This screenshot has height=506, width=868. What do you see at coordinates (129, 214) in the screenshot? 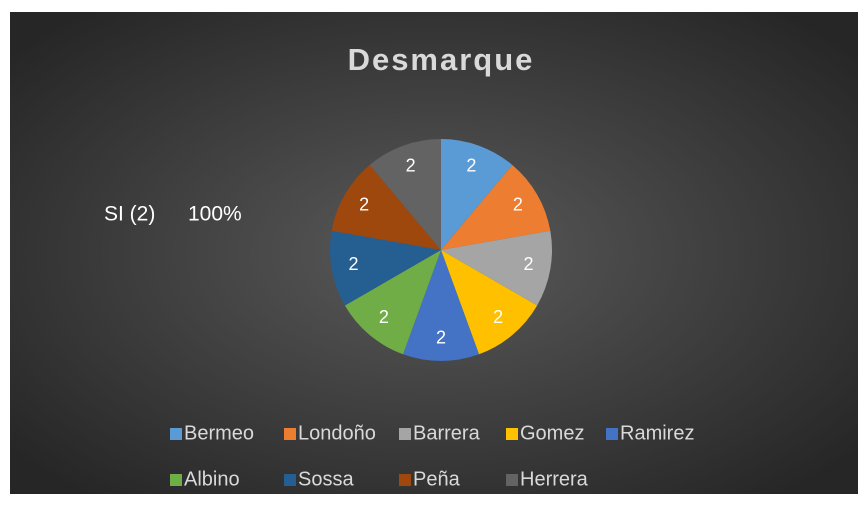
I see `annotation: SI (2)` at bounding box center [129, 214].